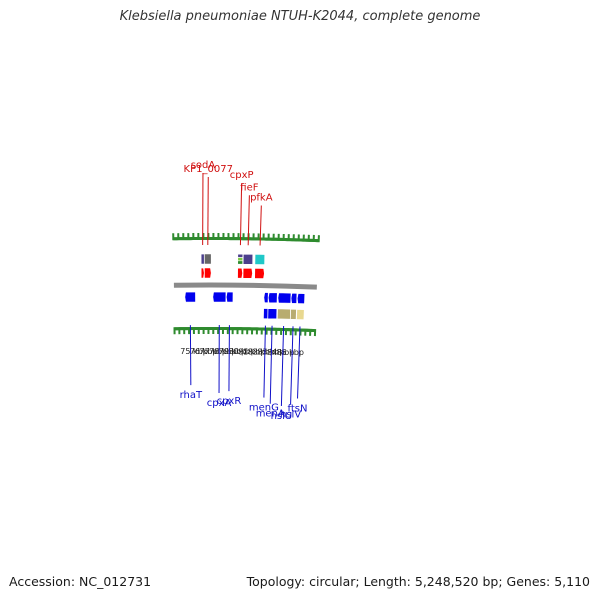 The image size is (600, 600). I want to click on scale-label: 82 kbp, so click(262, 352).